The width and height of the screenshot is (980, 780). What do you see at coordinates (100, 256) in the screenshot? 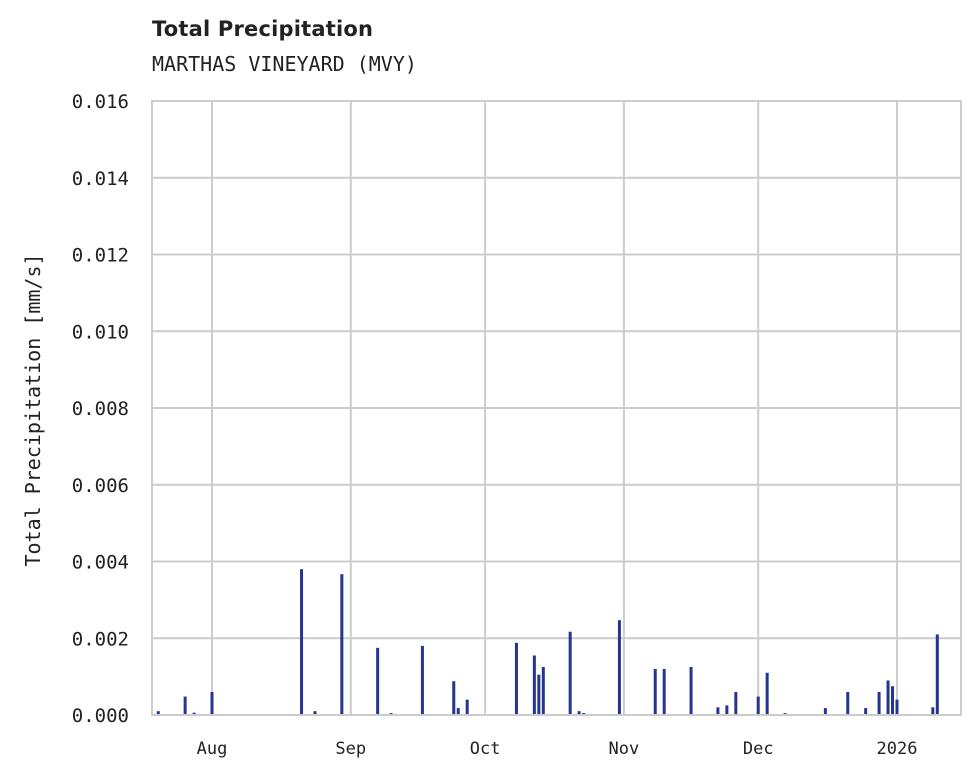
I see `y-tick-label: 0.012` at bounding box center [100, 256].